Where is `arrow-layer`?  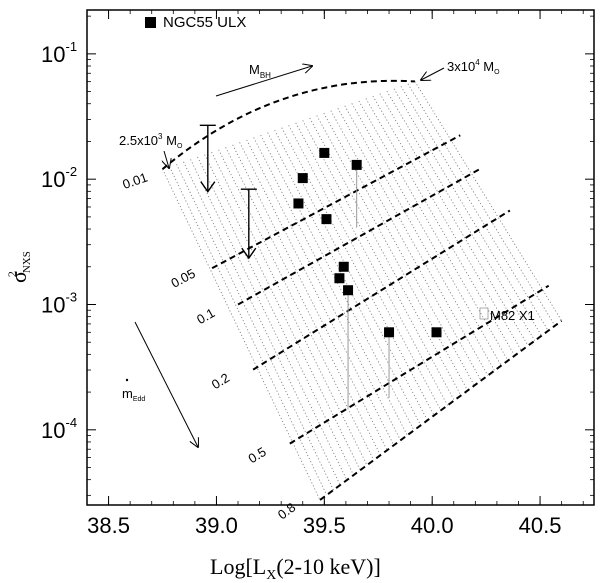 arrow-layer is located at coordinates (228, 192).